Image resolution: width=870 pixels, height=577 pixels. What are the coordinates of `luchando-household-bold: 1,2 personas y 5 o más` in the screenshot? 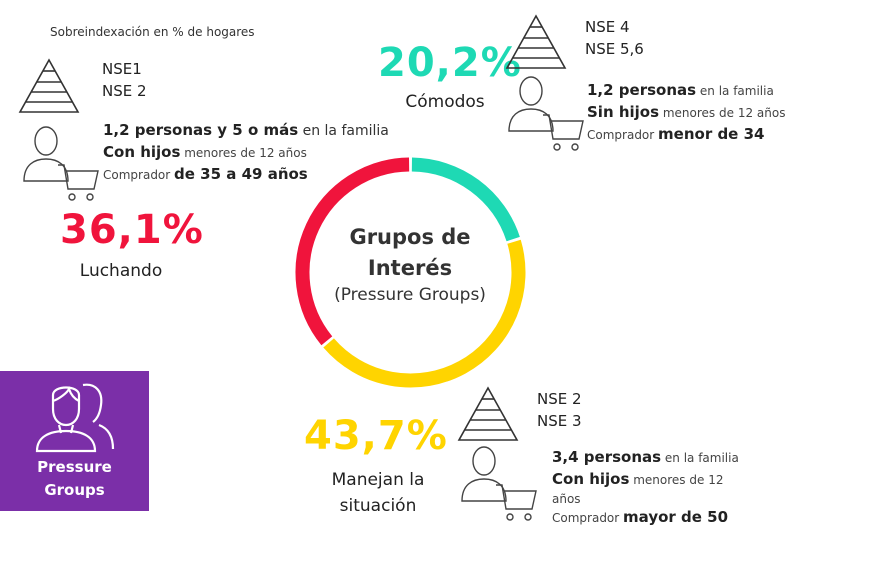 It's located at (201, 130).